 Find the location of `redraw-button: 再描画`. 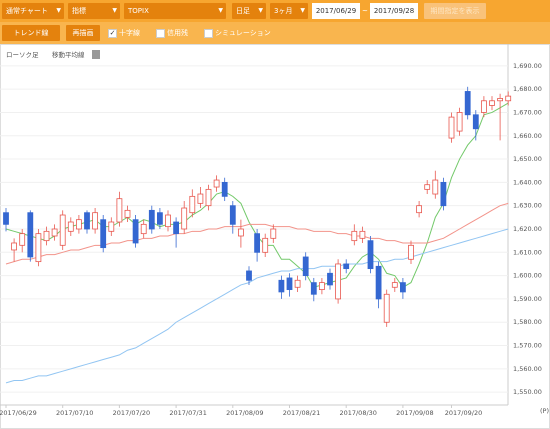

redraw-button: 再描画 is located at coordinates (83, 33).